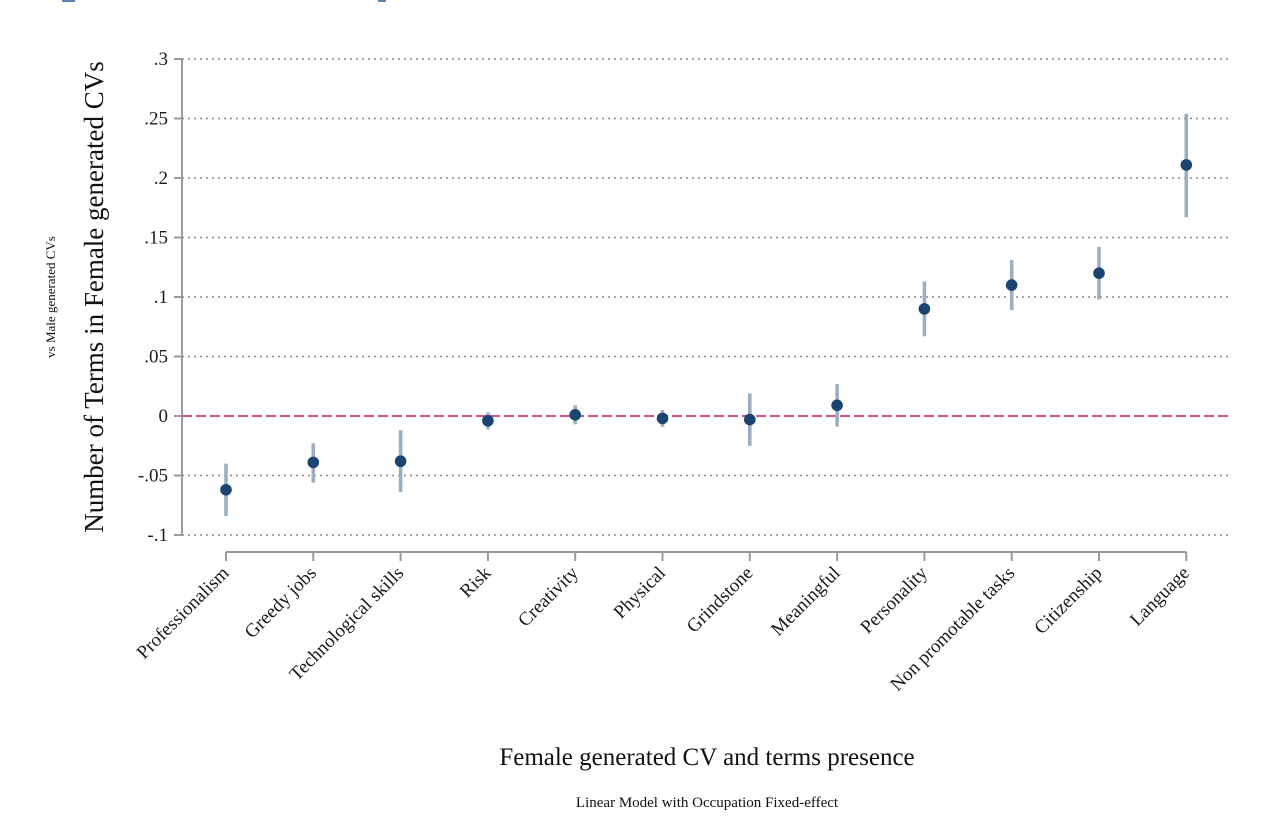 This screenshot has height=839, width=1282. What do you see at coordinates (281, 603) in the screenshot?
I see `category-label: Greedy jobs` at bounding box center [281, 603].